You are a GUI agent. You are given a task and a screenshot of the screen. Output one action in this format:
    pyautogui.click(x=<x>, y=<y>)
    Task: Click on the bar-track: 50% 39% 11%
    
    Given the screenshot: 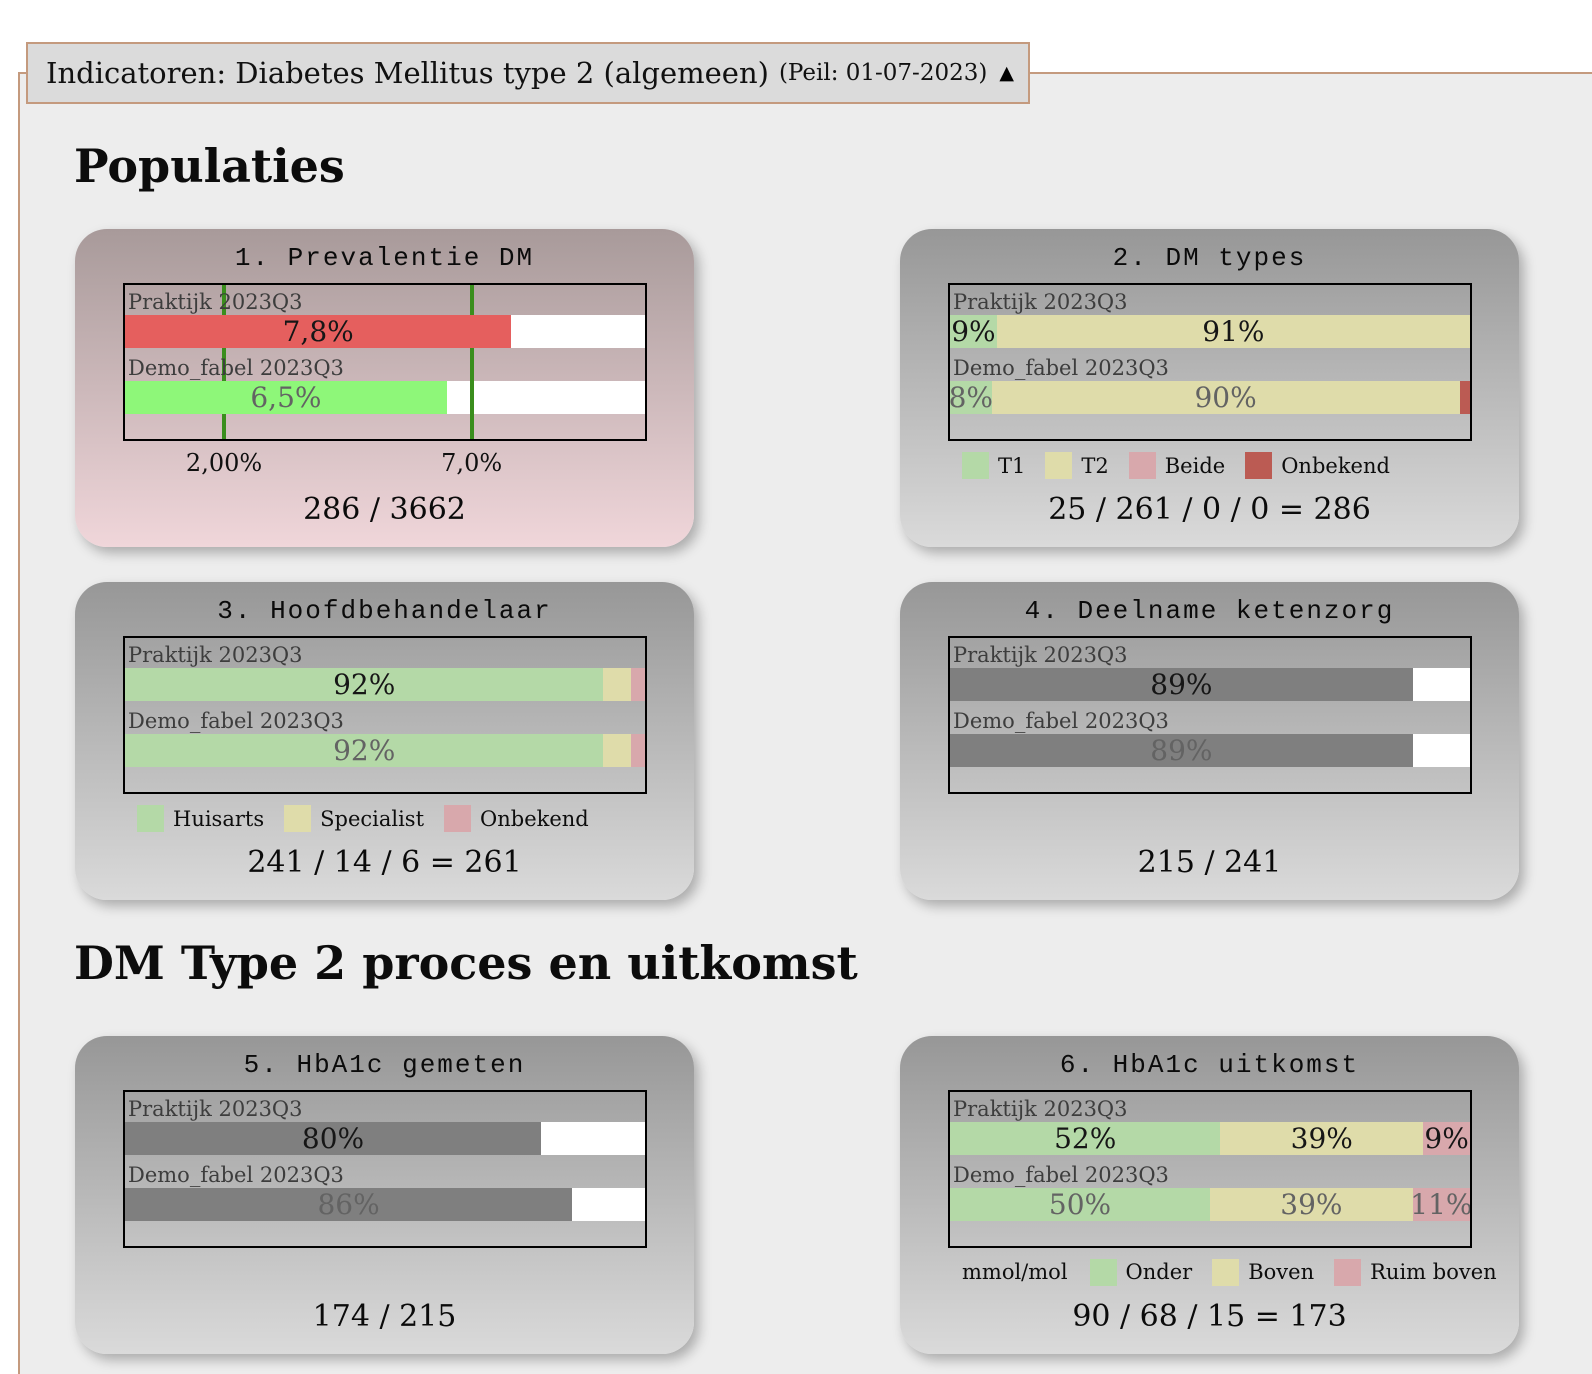 What is the action you would take?
    pyautogui.click(x=1211, y=1204)
    